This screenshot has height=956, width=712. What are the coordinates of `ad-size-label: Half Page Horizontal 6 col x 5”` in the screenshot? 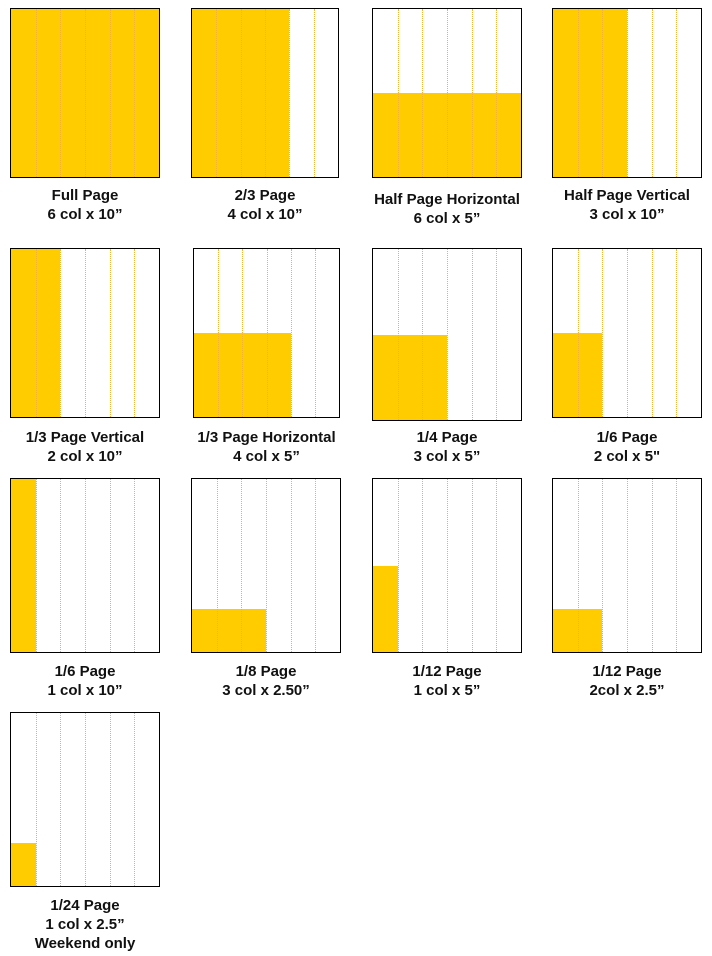 It's located at (447, 209).